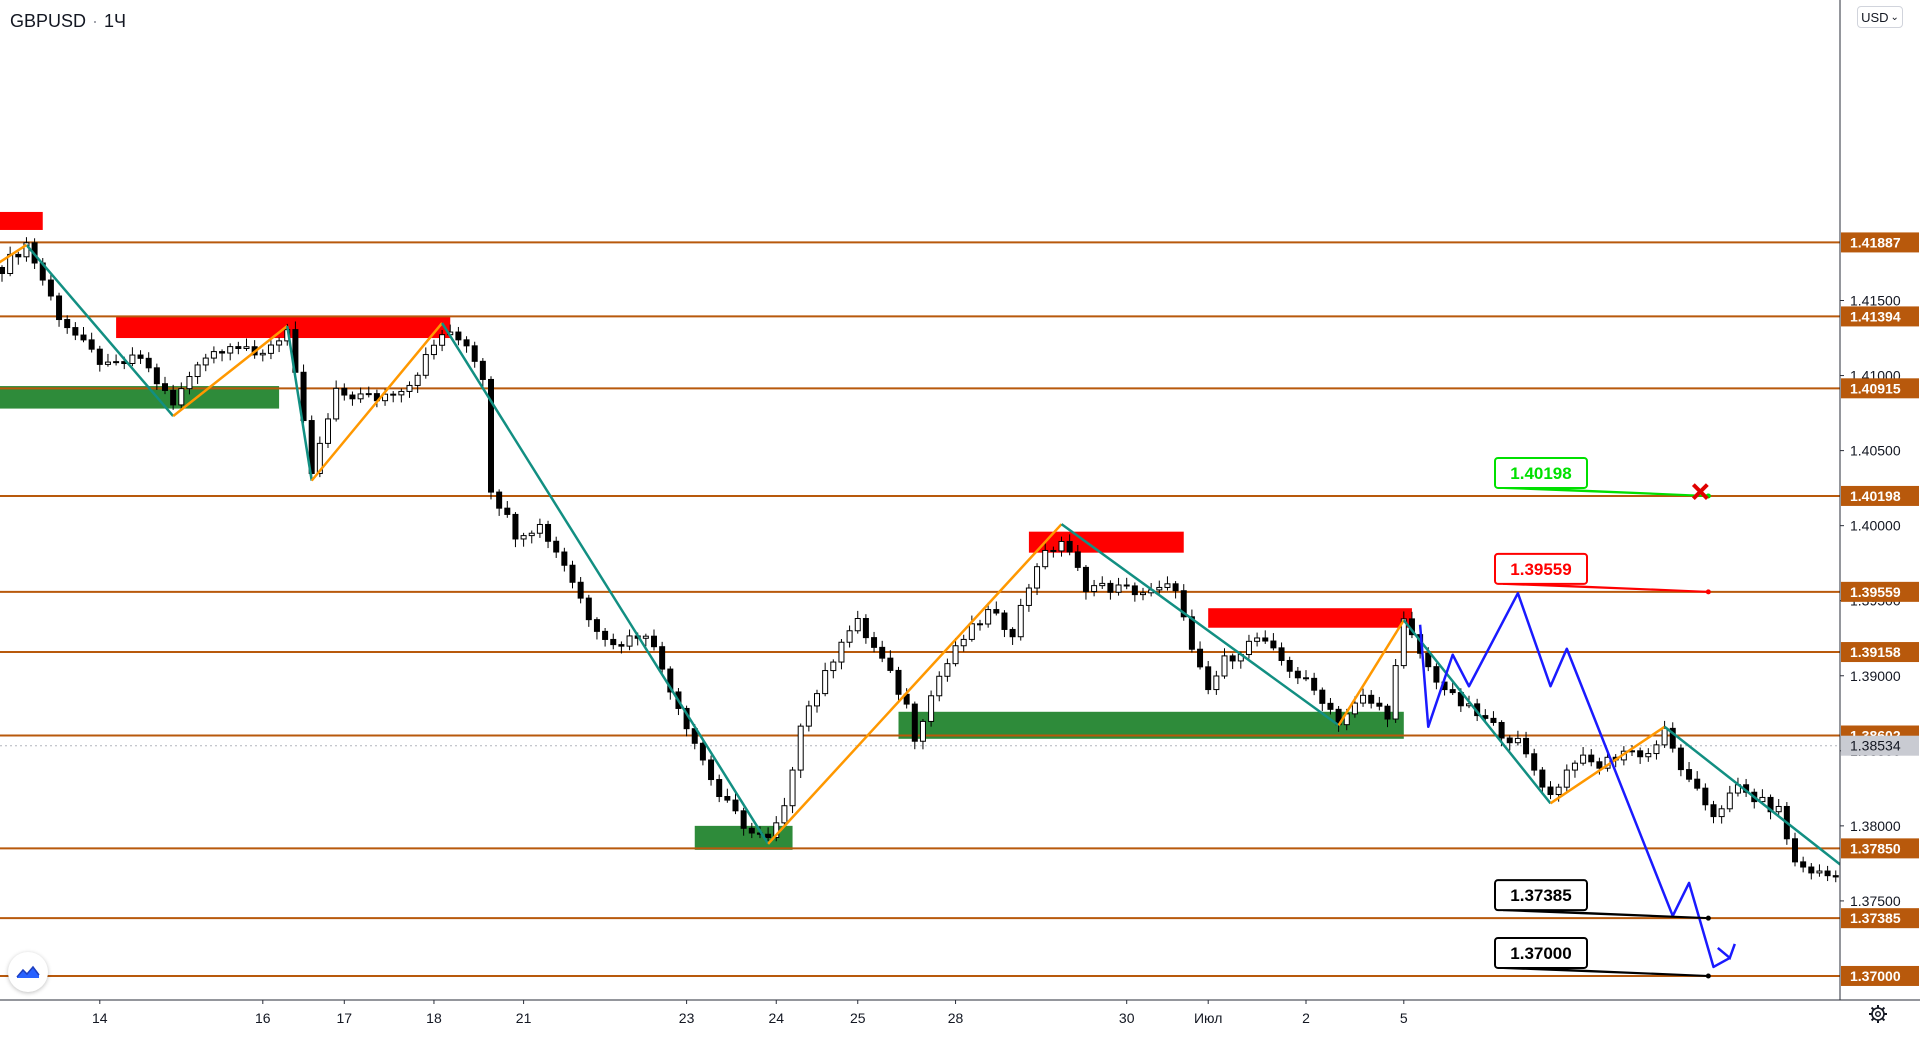  What do you see at coordinates (1875, 976) in the screenshot?
I see `level-price-label: 1.37000` at bounding box center [1875, 976].